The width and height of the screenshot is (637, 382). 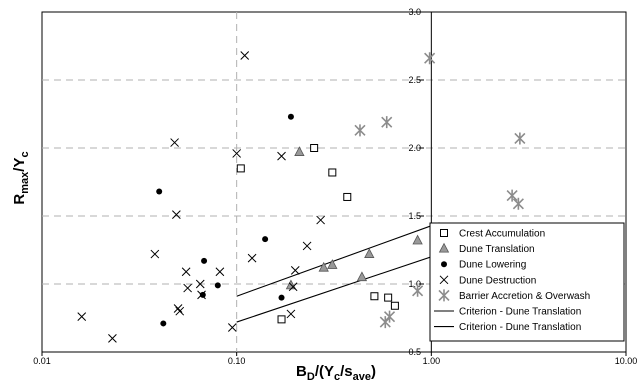 What do you see at coordinates (25, 182) in the screenshot?
I see `y-label-sub1: max` at bounding box center [25, 182].